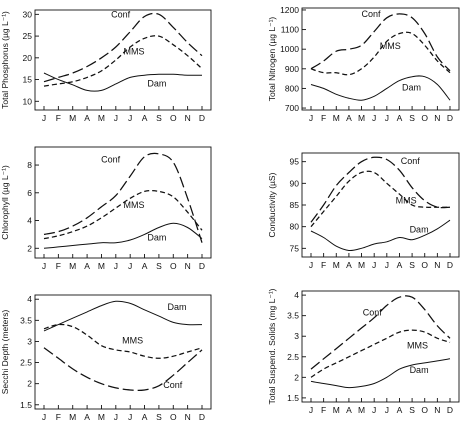 The height and width of the screenshot is (421, 474). I want to click on conductivity-plot-frame, so click(380, 205).